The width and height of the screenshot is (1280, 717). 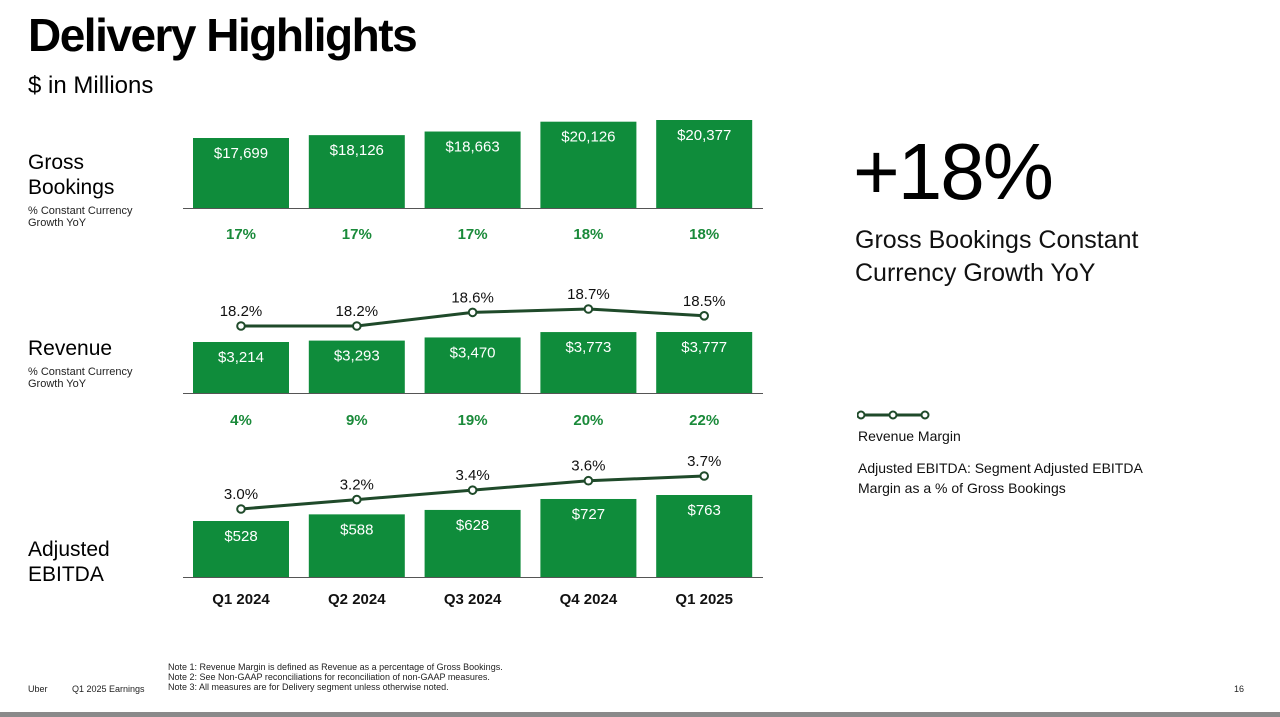 What do you see at coordinates (704, 301) in the screenshot?
I see `margin-value-label: 18.5%` at bounding box center [704, 301].